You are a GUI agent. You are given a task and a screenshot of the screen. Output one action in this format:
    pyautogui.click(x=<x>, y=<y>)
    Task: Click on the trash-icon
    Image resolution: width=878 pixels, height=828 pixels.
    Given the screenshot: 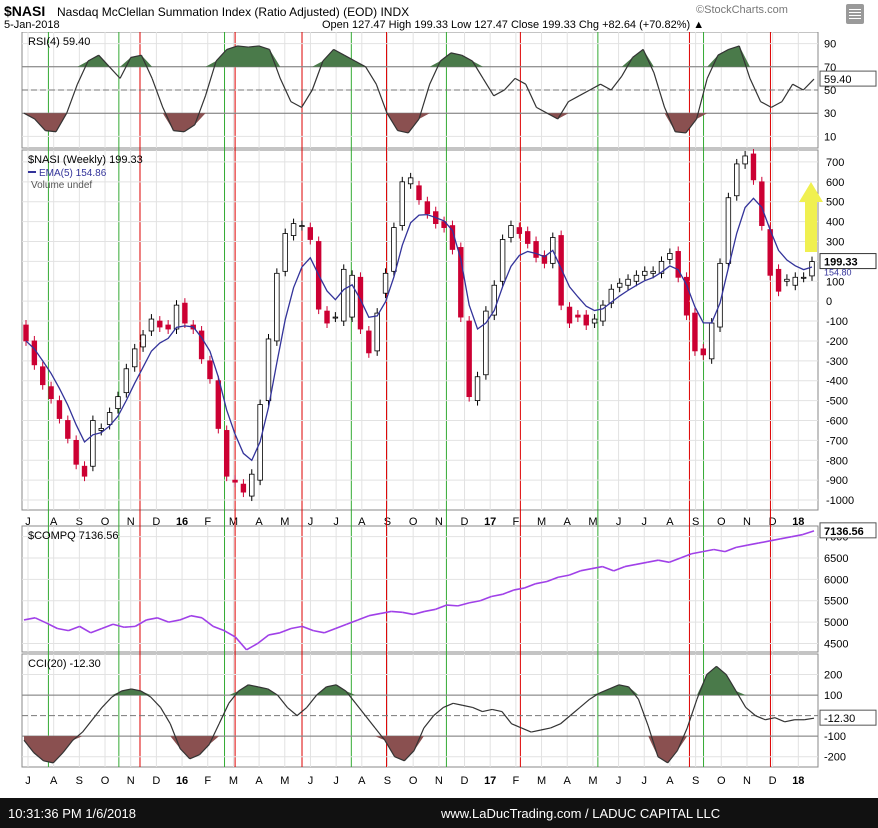 What is the action you would take?
    pyautogui.click(x=855, y=14)
    